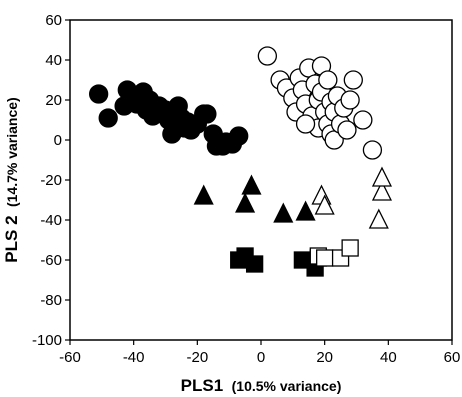 The height and width of the screenshot is (397, 462). I want to click on x-tick-label: -40, so click(134, 357).